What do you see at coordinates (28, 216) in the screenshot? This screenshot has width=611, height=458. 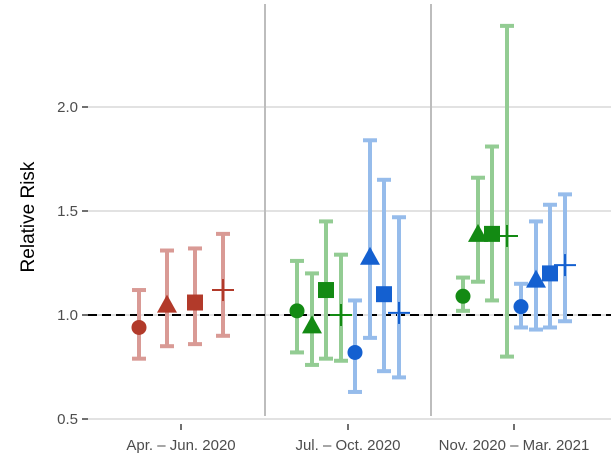 I see `y-axis-title: Relative Risk` at bounding box center [28, 216].